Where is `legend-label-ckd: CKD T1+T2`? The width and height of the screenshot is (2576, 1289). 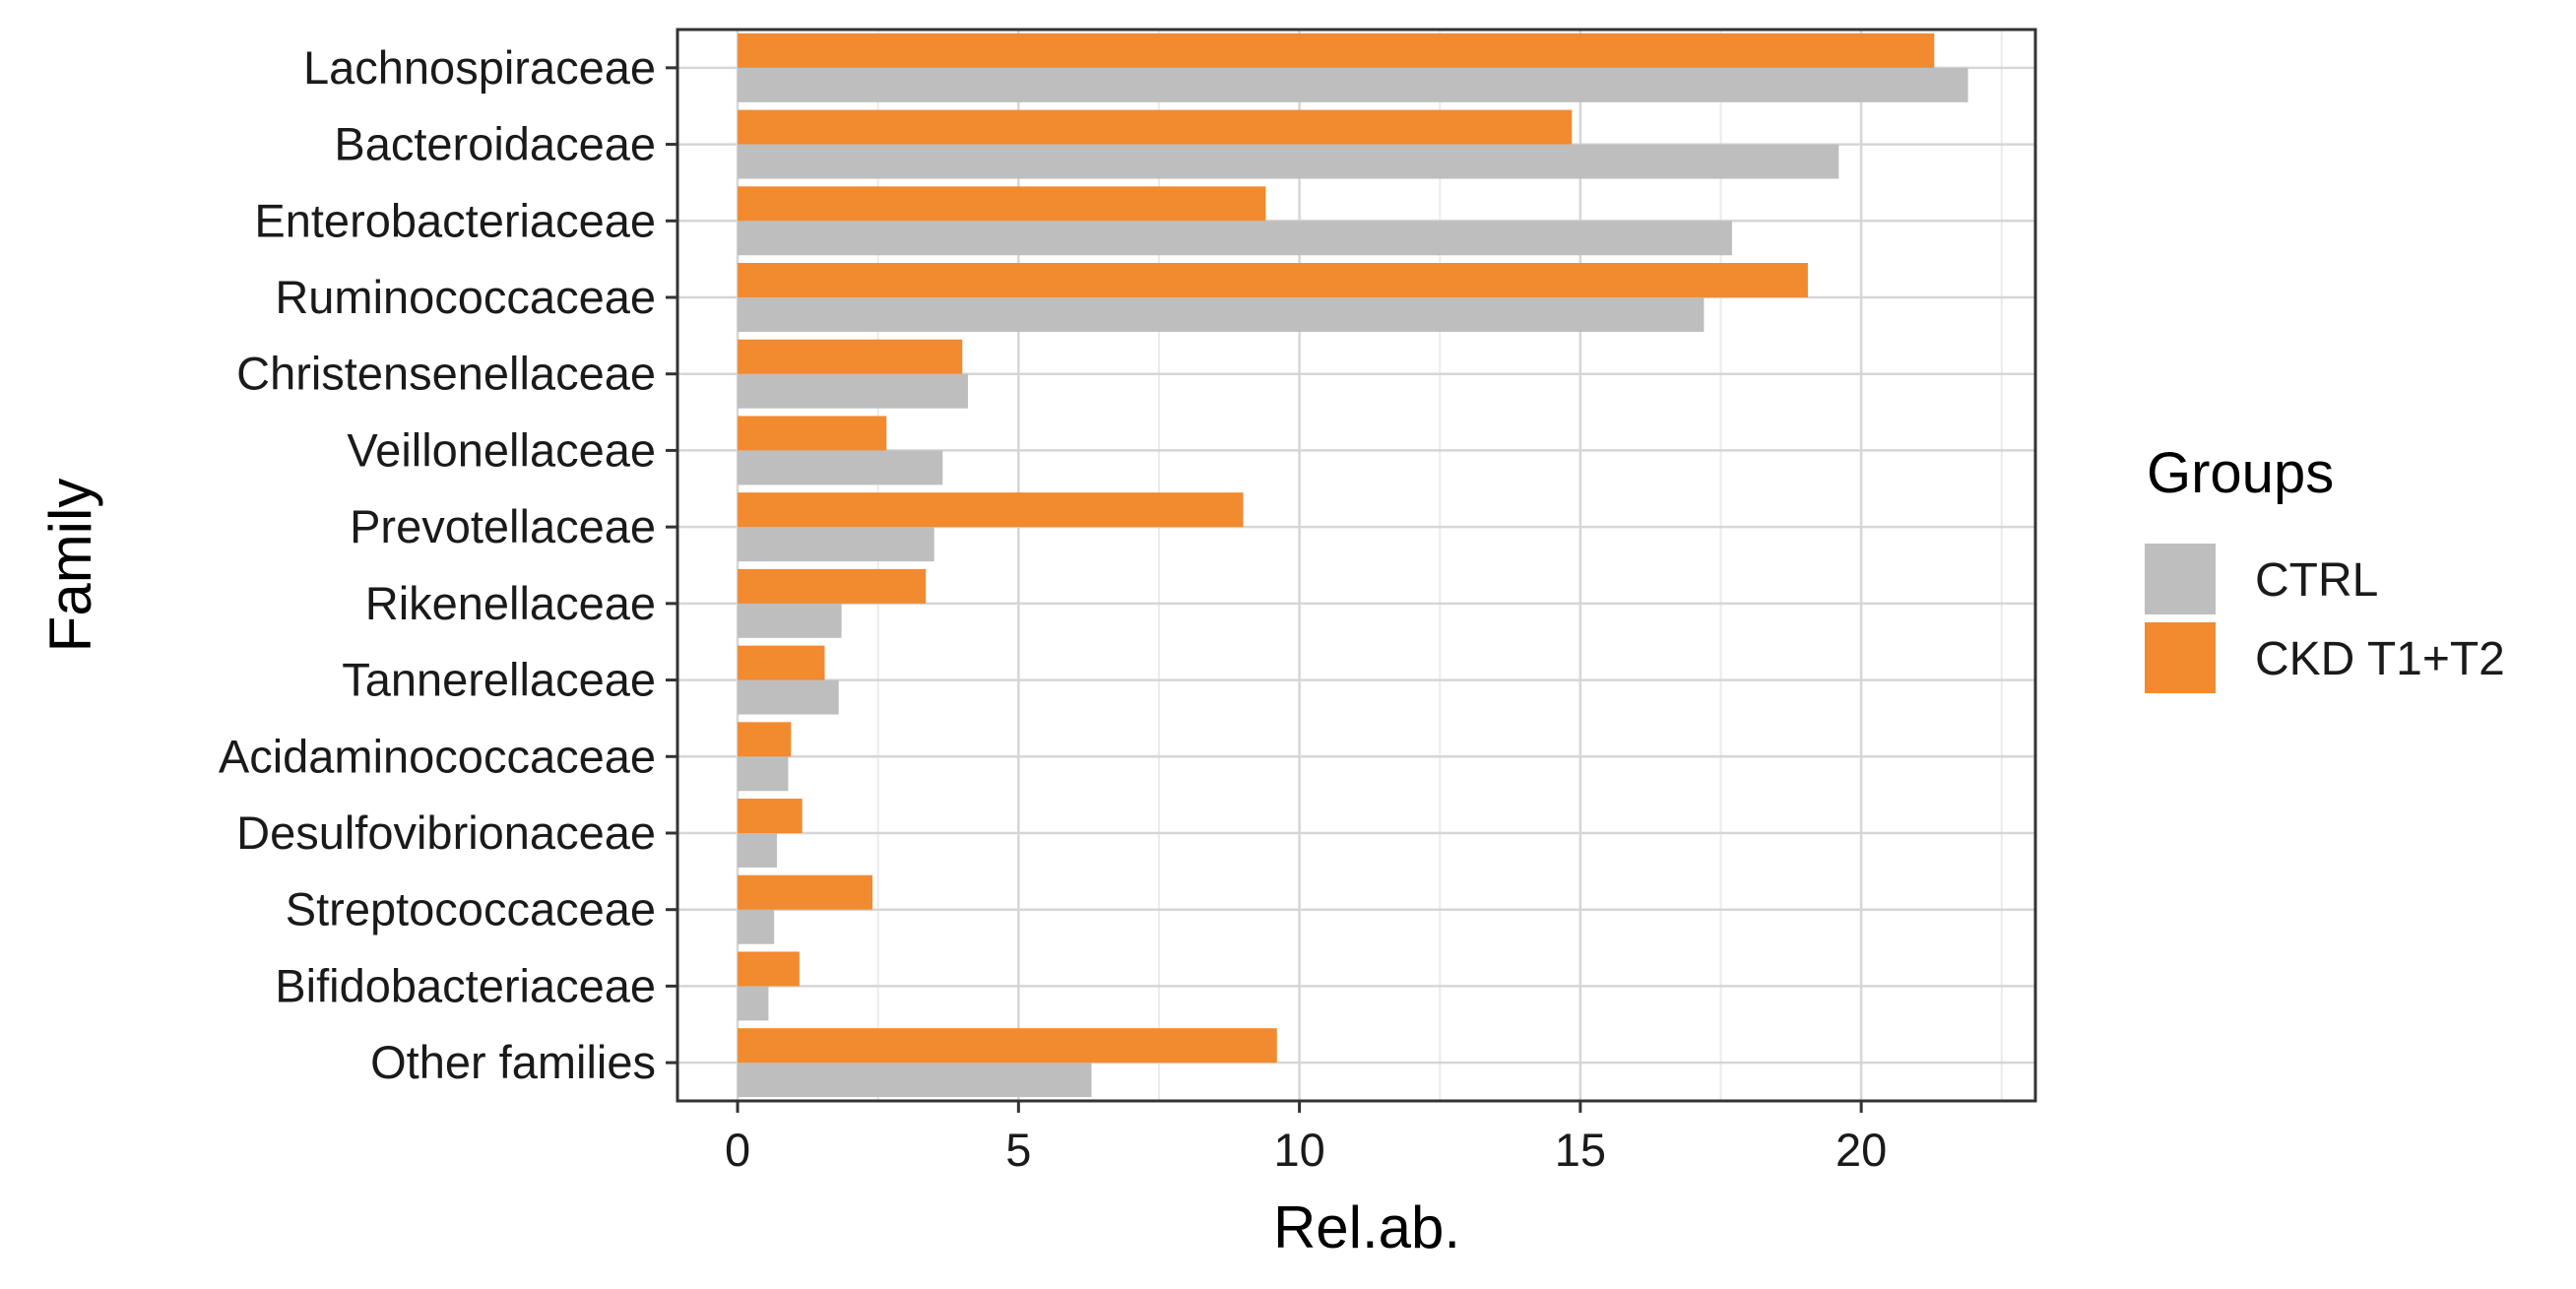 legend-label-ckd: CKD T1+T2 is located at coordinates (2380, 659).